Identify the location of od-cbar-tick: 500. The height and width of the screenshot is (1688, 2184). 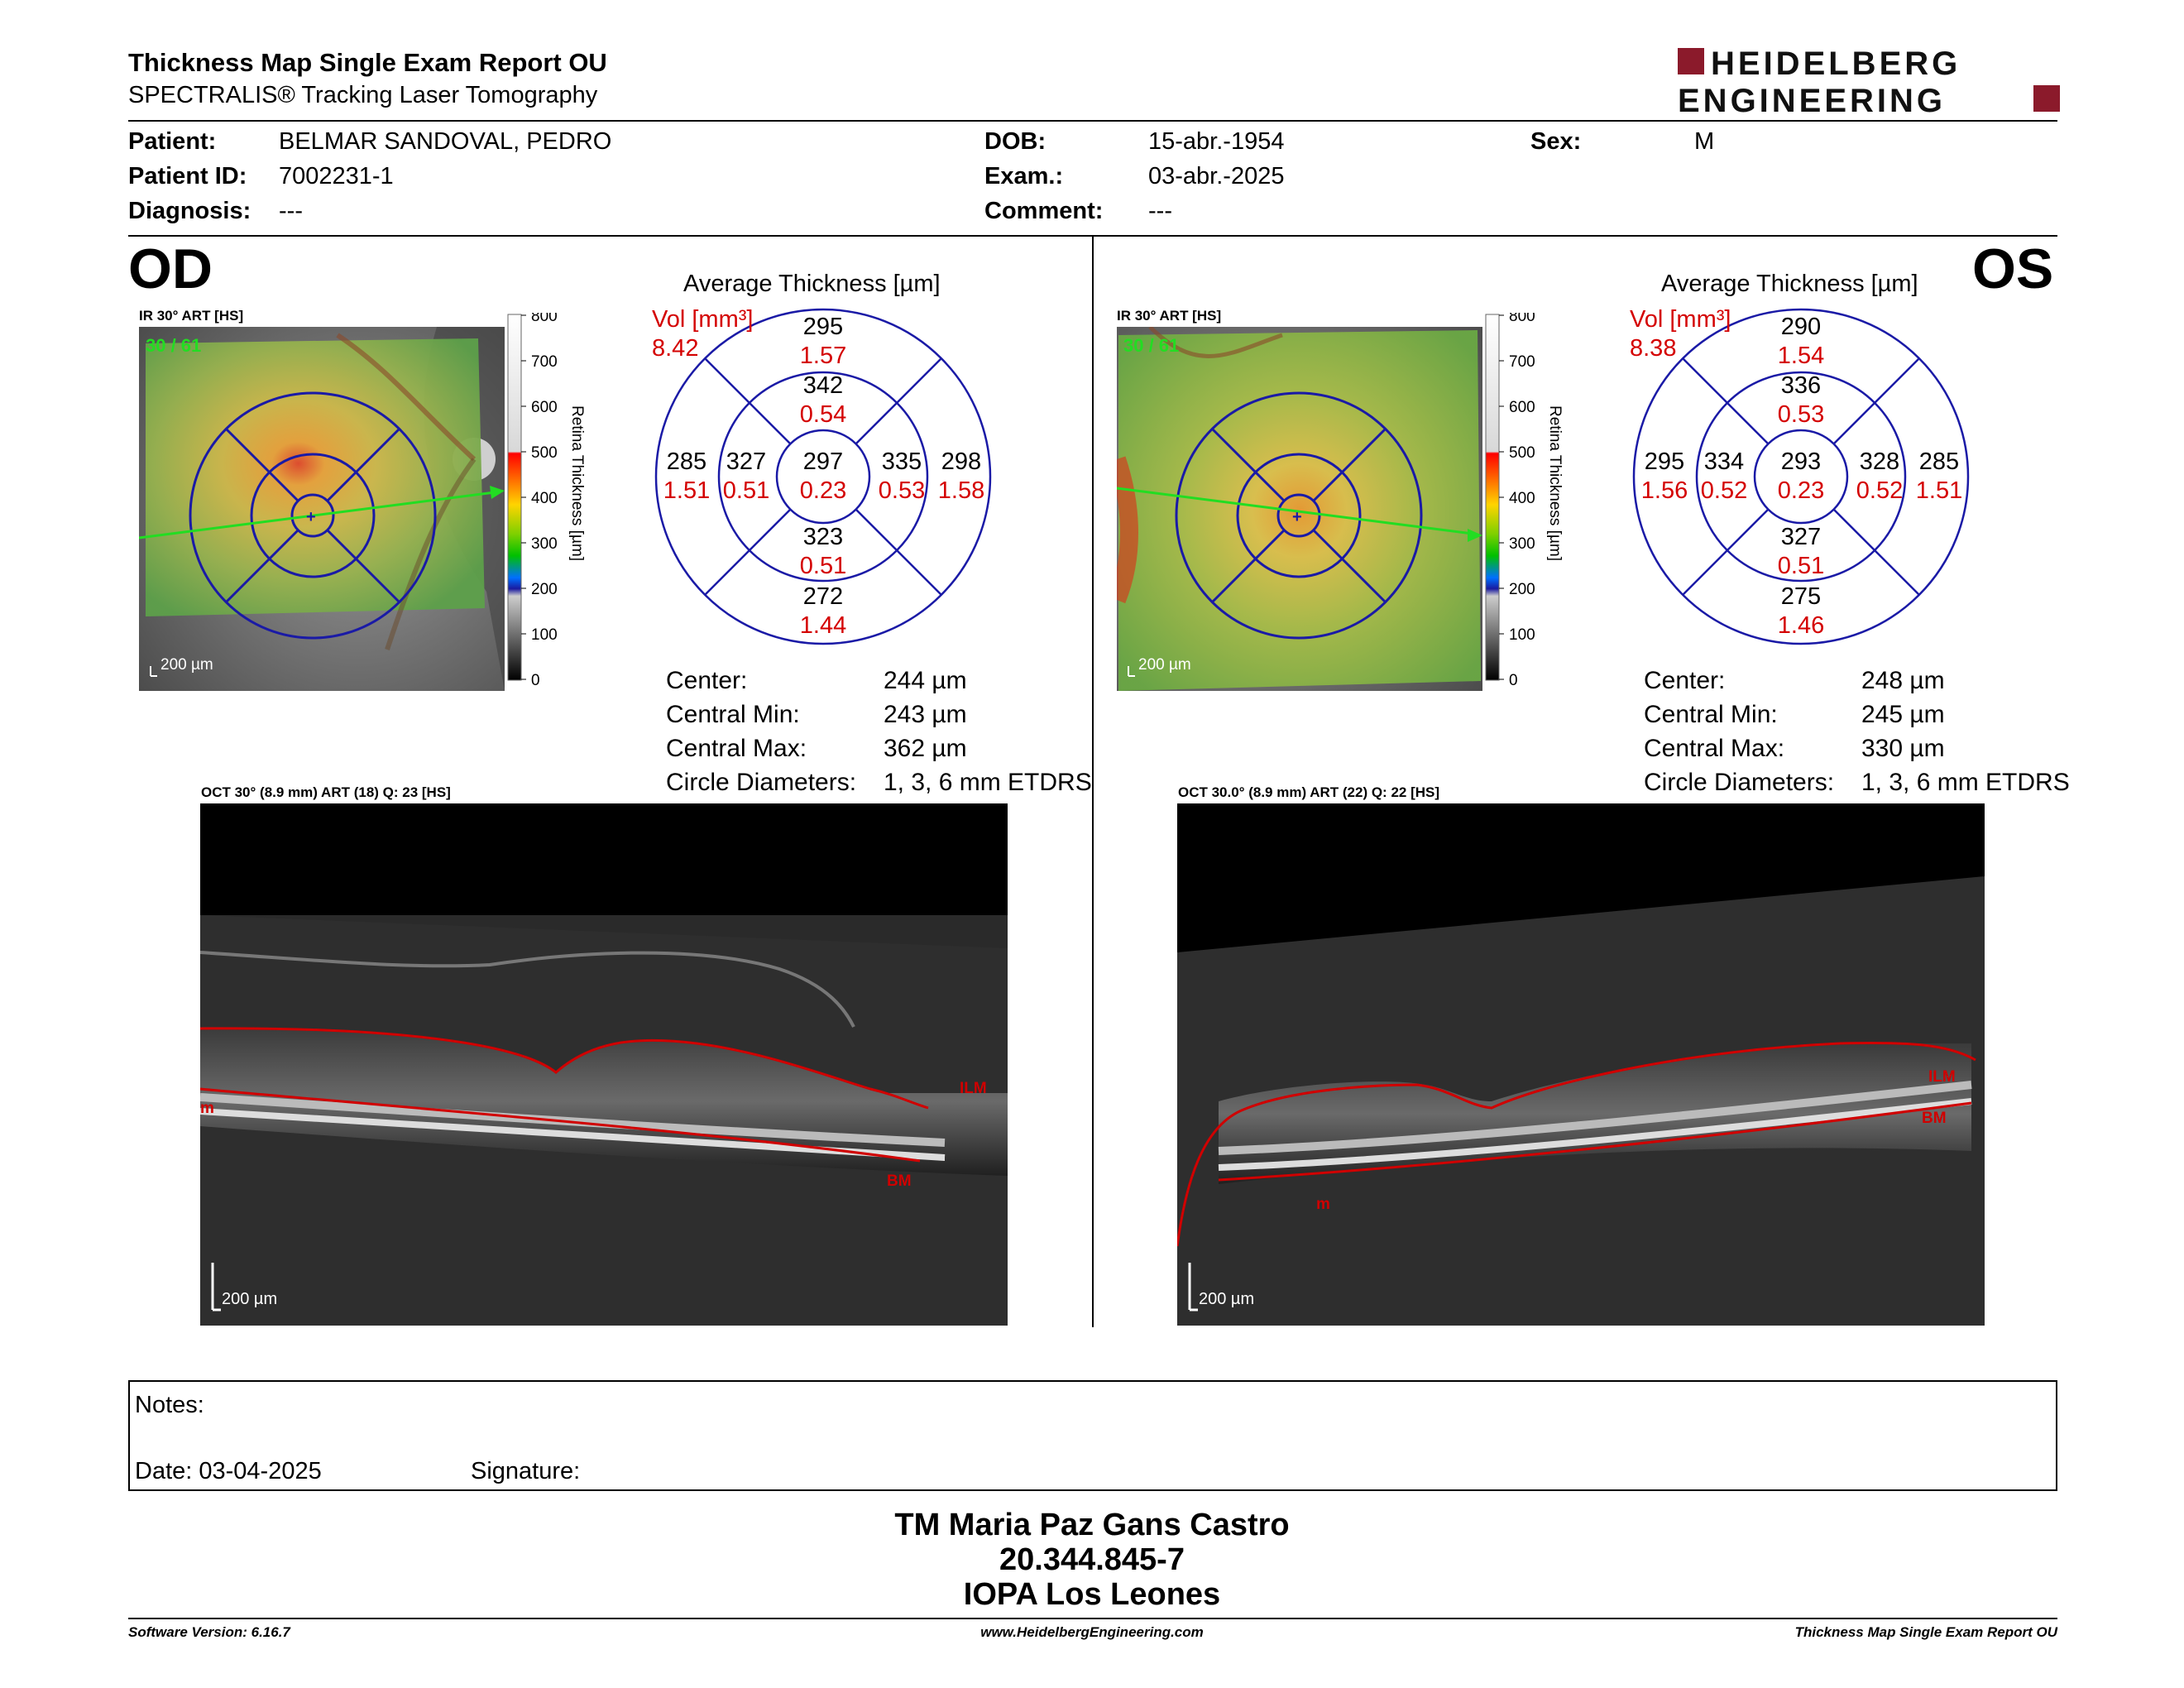
(544, 453).